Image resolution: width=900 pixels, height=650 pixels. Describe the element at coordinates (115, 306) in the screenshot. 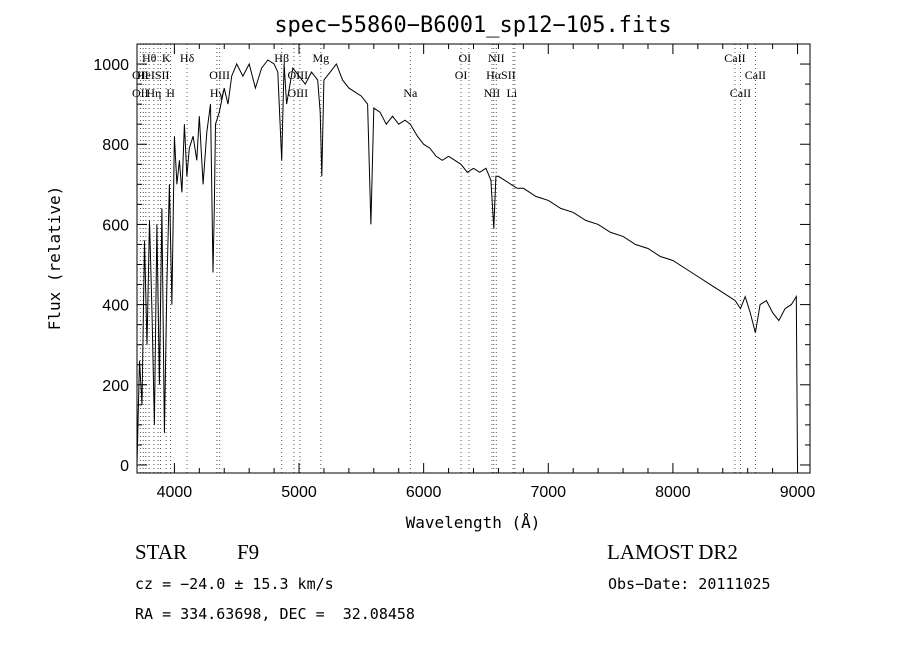

I see `y-tick-label: 400` at that location.